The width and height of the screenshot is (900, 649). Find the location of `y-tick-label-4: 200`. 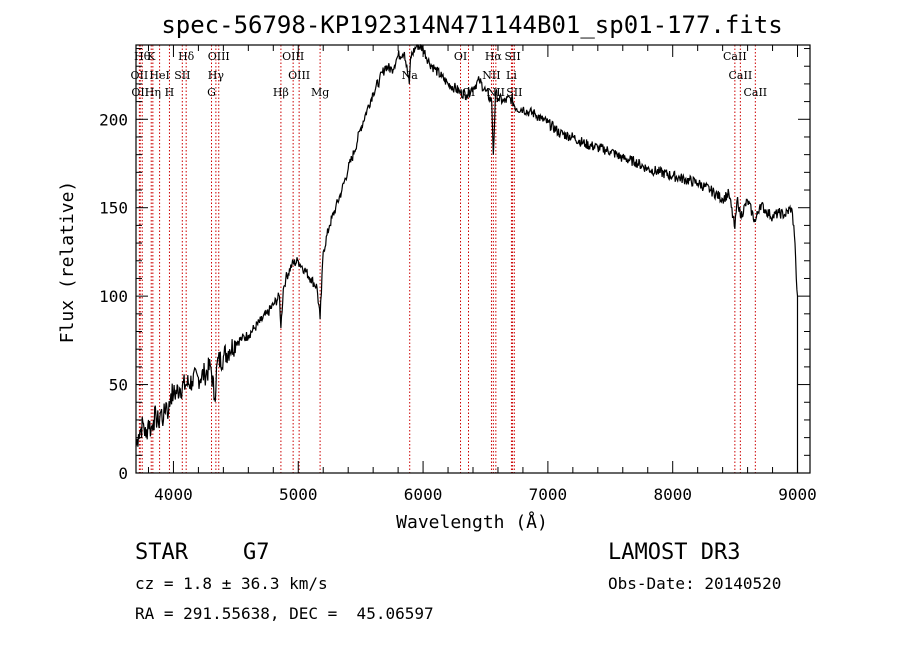

y-tick-label-4: 200 is located at coordinates (113, 119).